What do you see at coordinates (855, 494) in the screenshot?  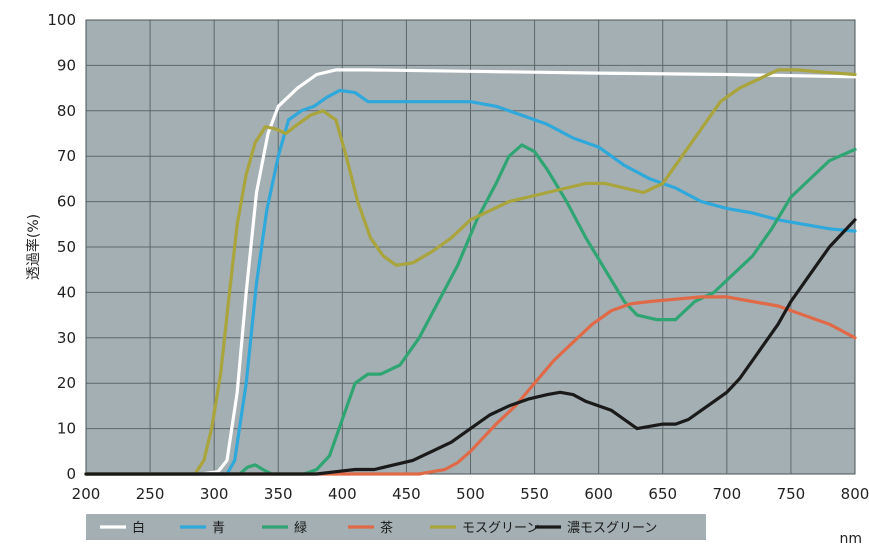 I see `x-tick-label: 800` at bounding box center [855, 494].